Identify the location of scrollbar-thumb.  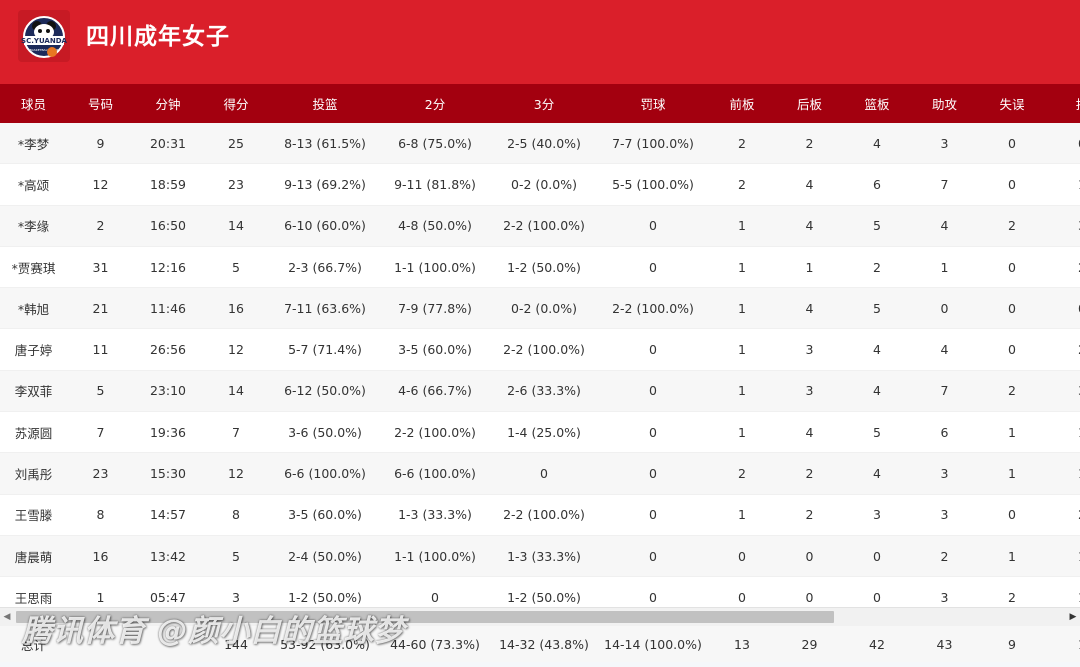
(425, 617).